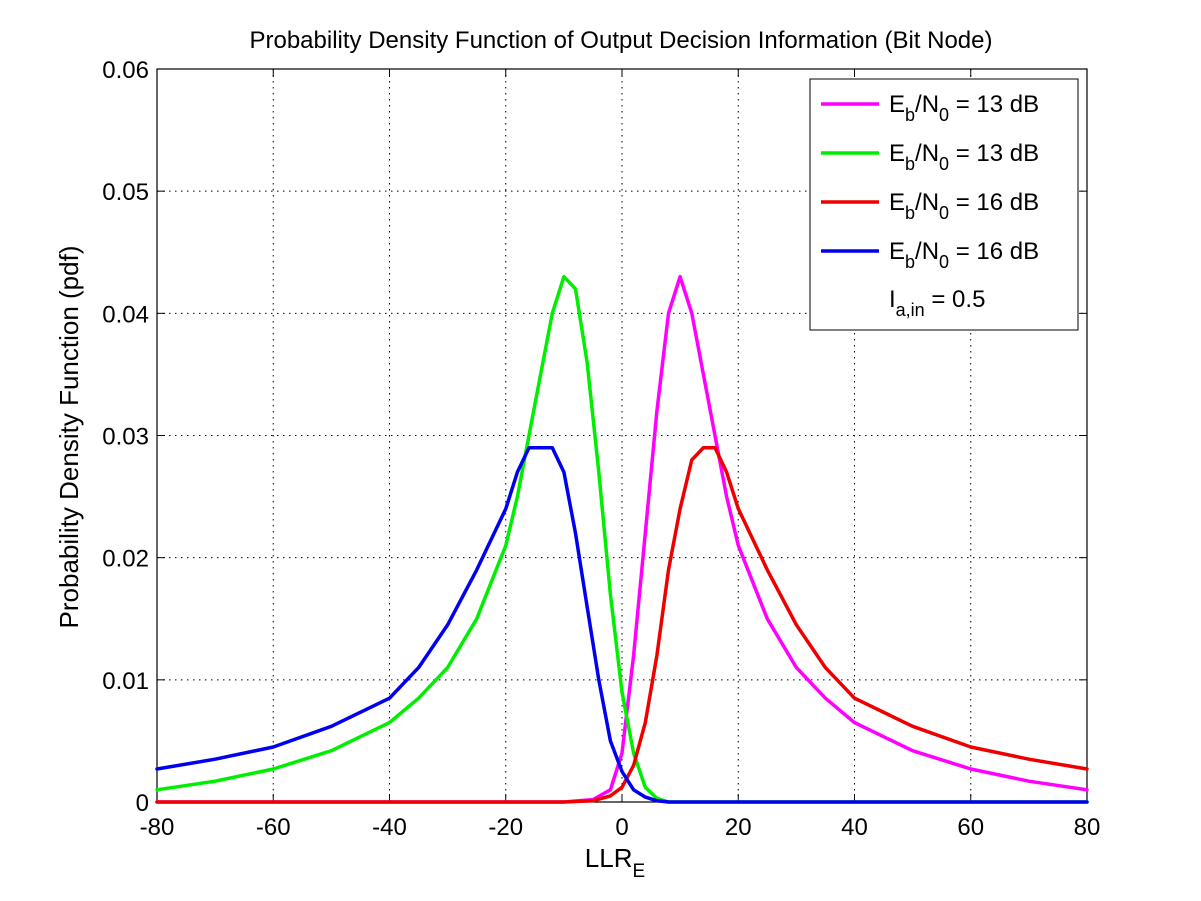 The image size is (1201, 901). What do you see at coordinates (125, 314) in the screenshot?
I see `y-tick-label: 0.04` at bounding box center [125, 314].